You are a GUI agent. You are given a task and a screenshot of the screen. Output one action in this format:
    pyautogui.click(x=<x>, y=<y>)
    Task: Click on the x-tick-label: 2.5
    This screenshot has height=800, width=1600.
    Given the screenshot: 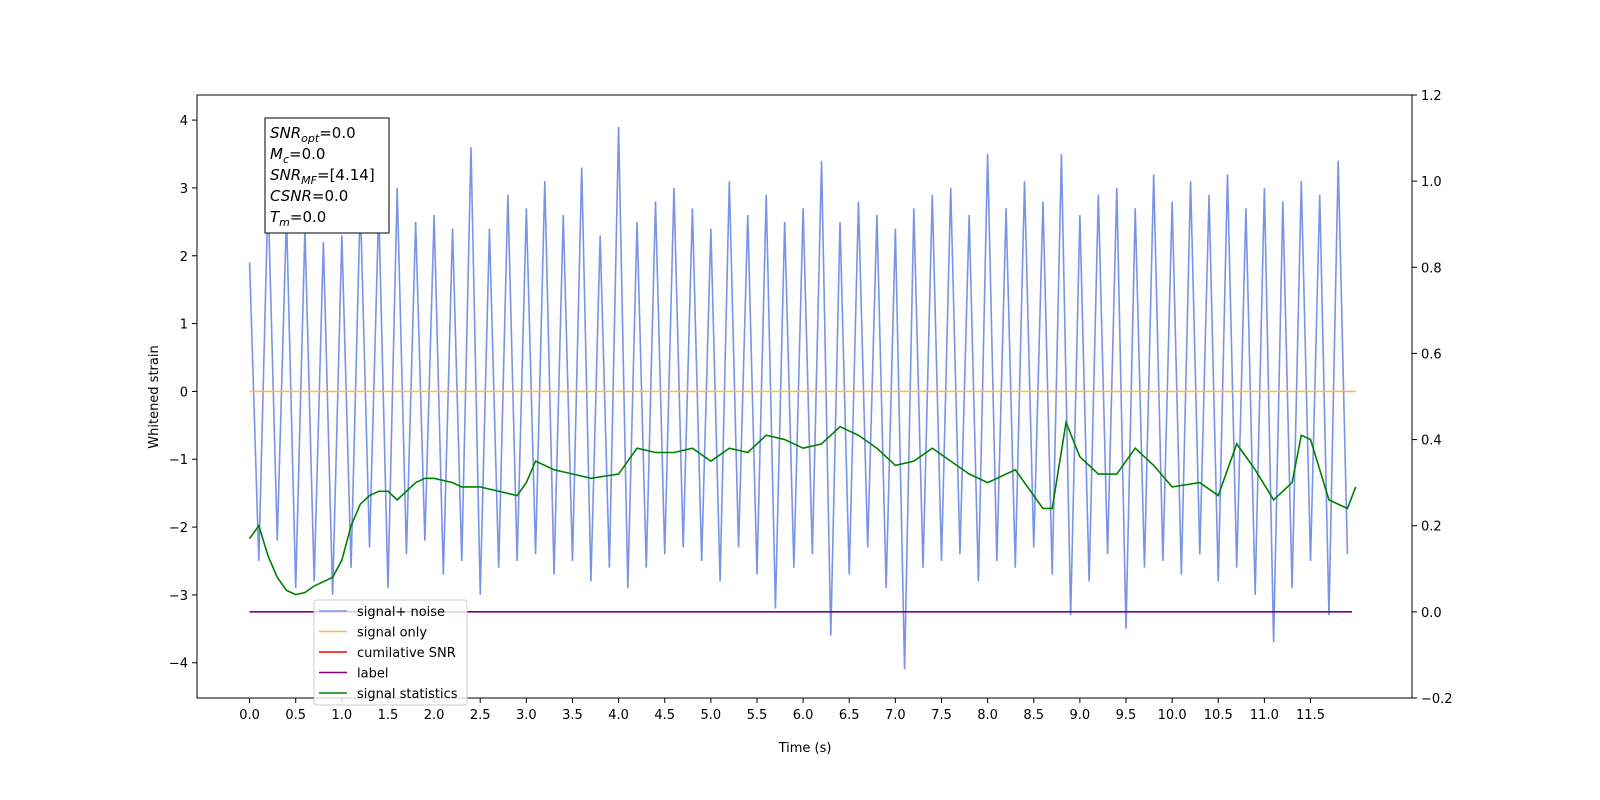 What is the action you would take?
    pyautogui.click(x=480, y=715)
    